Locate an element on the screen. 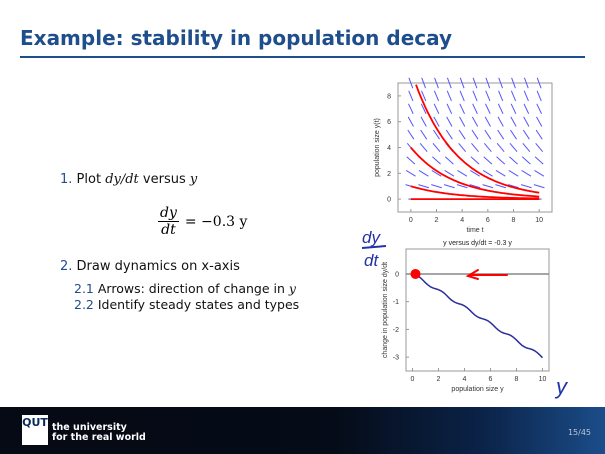 This screenshot has width=605, height=454. y-axis-label: population size y(t) is located at coordinates (377, 147).